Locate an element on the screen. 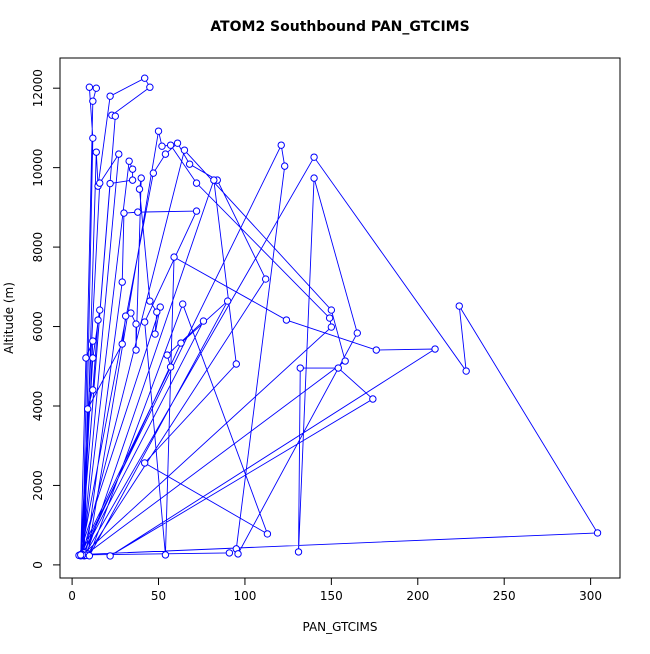 The width and height of the screenshot is (650, 654). y-tick-label: 8000 is located at coordinates (38, 247).